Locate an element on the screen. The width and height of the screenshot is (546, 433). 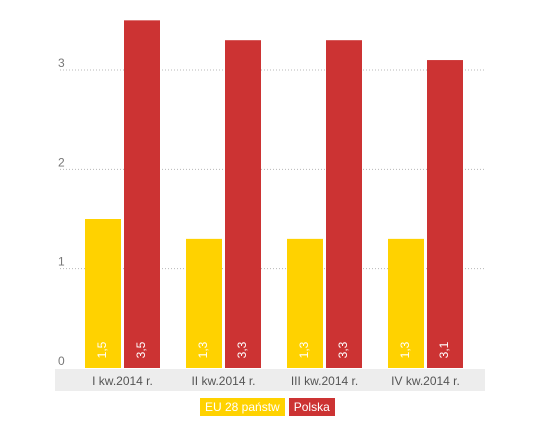
x-category-label: II kw.2014 r. is located at coordinates (223, 381).